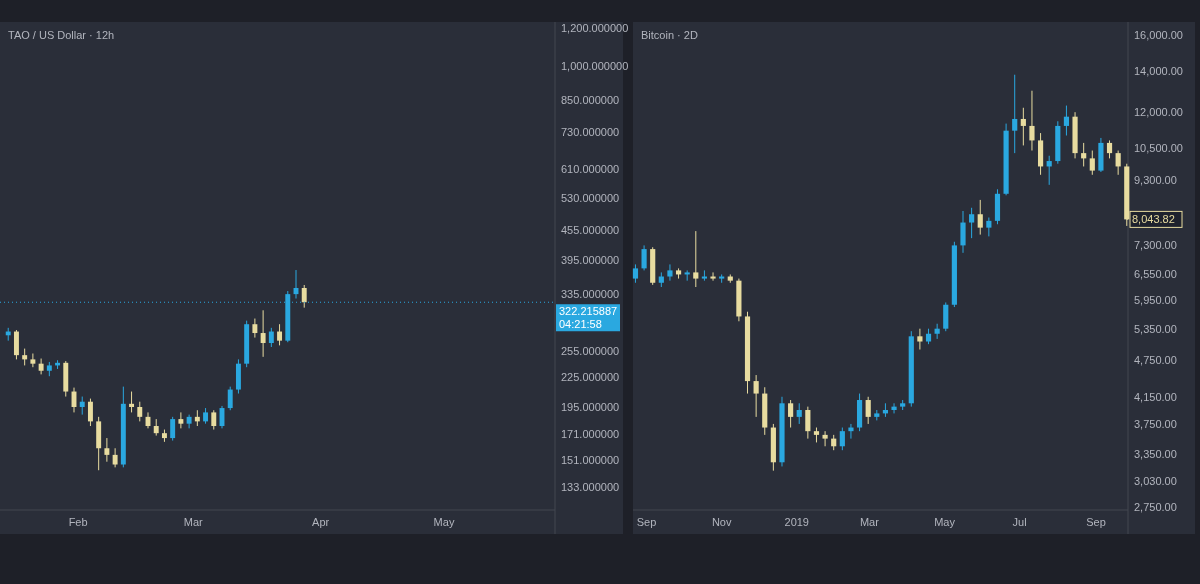 The image size is (1200, 584). I want to click on x-tick-label: 2019, so click(797, 522).